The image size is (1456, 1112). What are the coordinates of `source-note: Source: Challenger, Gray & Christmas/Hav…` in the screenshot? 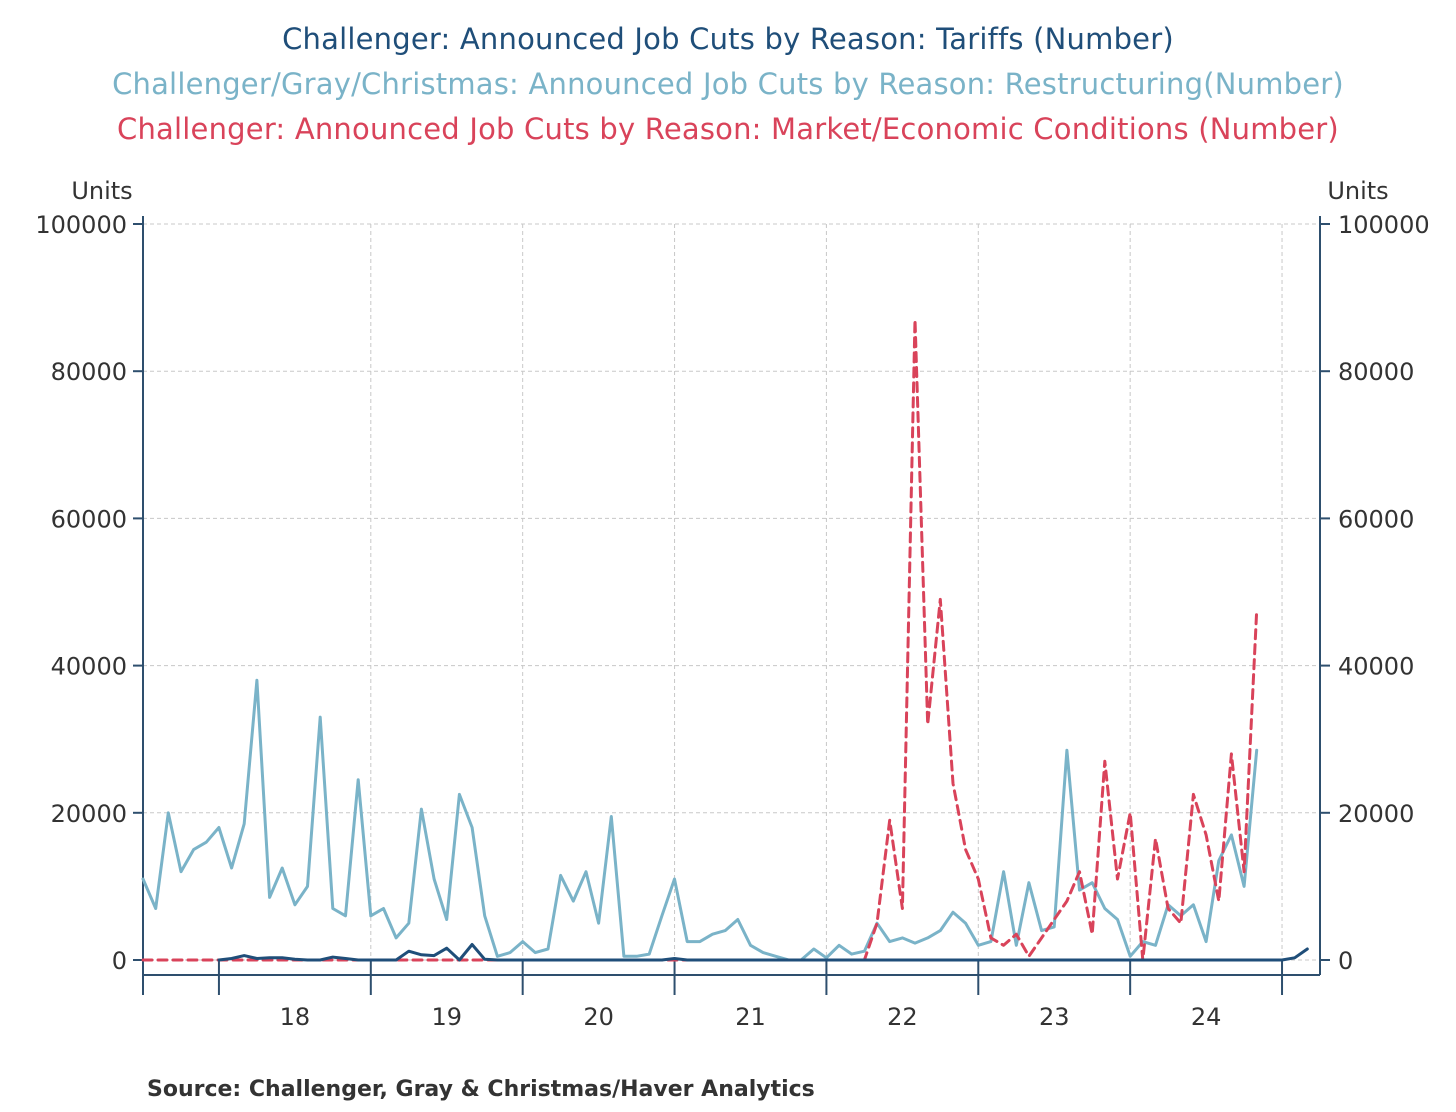 It's located at (481, 1089).